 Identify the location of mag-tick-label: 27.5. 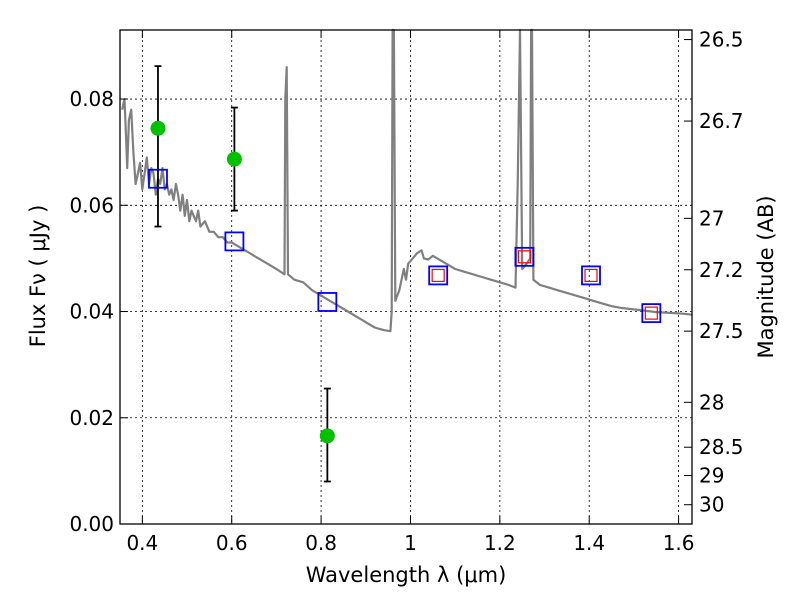
(721, 331).